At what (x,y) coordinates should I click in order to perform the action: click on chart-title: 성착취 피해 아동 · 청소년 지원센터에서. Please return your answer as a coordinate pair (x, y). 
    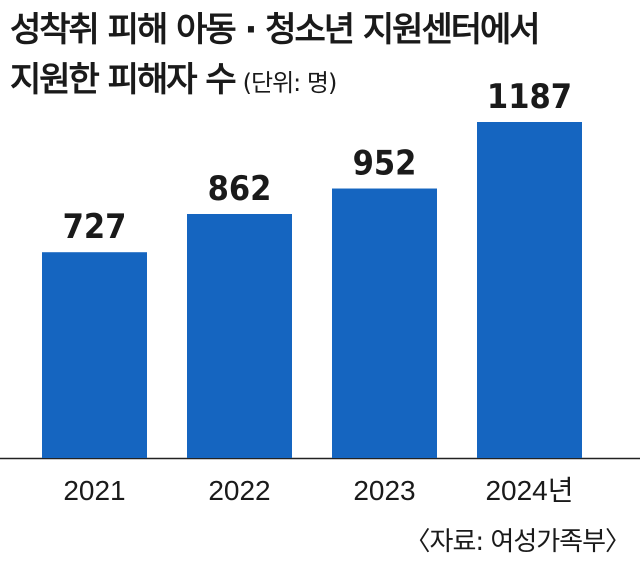
    Looking at the image, I should click on (275, 30).